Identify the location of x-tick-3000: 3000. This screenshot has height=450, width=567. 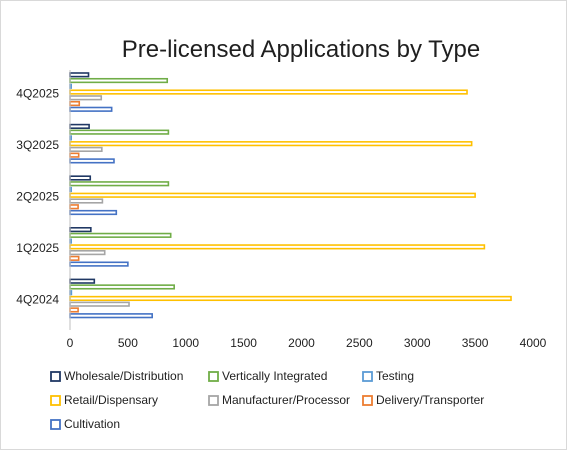
(417, 343).